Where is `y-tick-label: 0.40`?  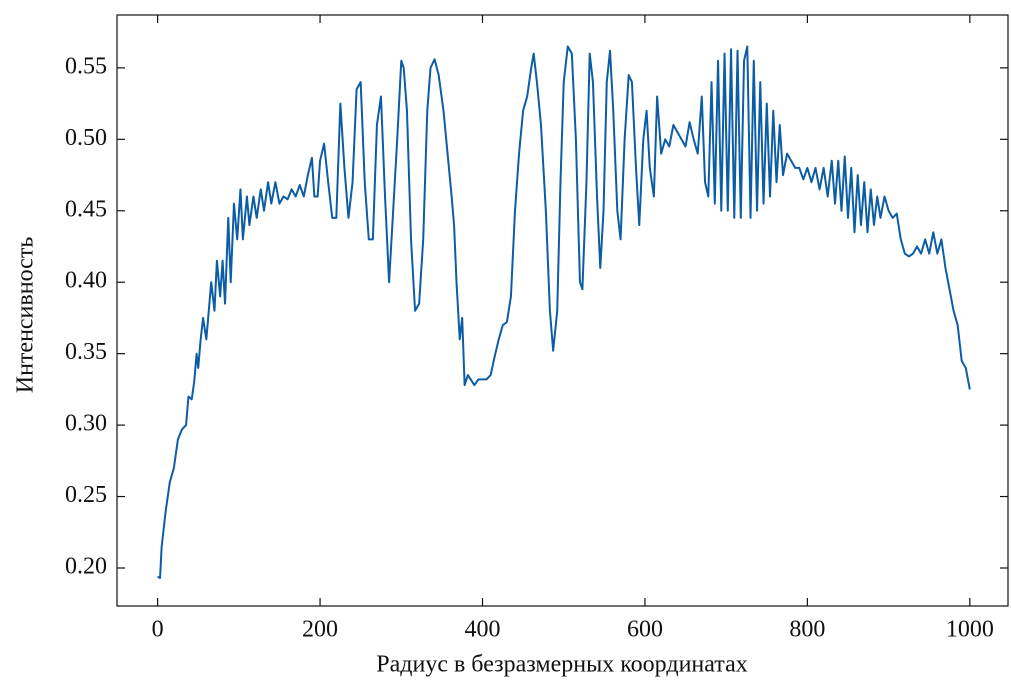 y-tick-label: 0.40 is located at coordinates (86, 281).